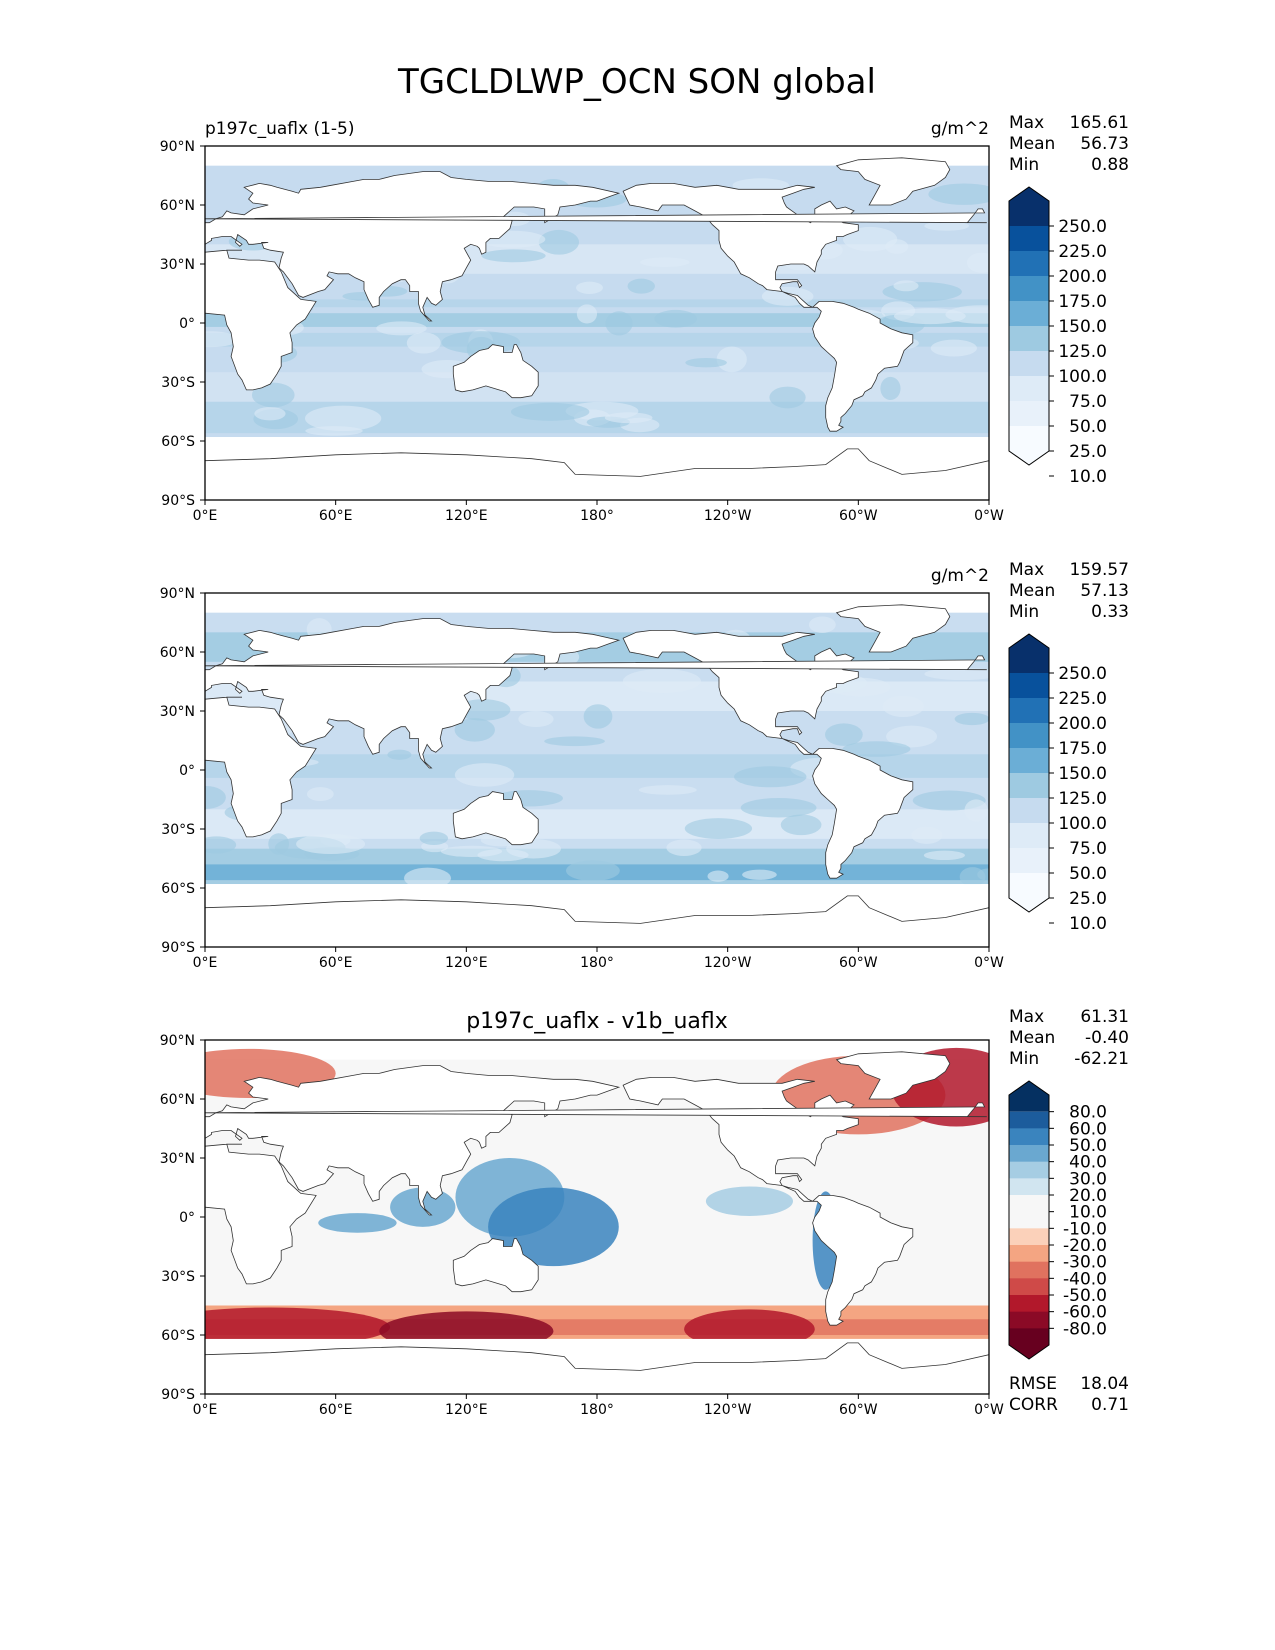 The width and height of the screenshot is (1275, 1650). What do you see at coordinates (1104, 591) in the screenshot?
I see `stat-value: 57.13` at bounding box center [1104, 591].